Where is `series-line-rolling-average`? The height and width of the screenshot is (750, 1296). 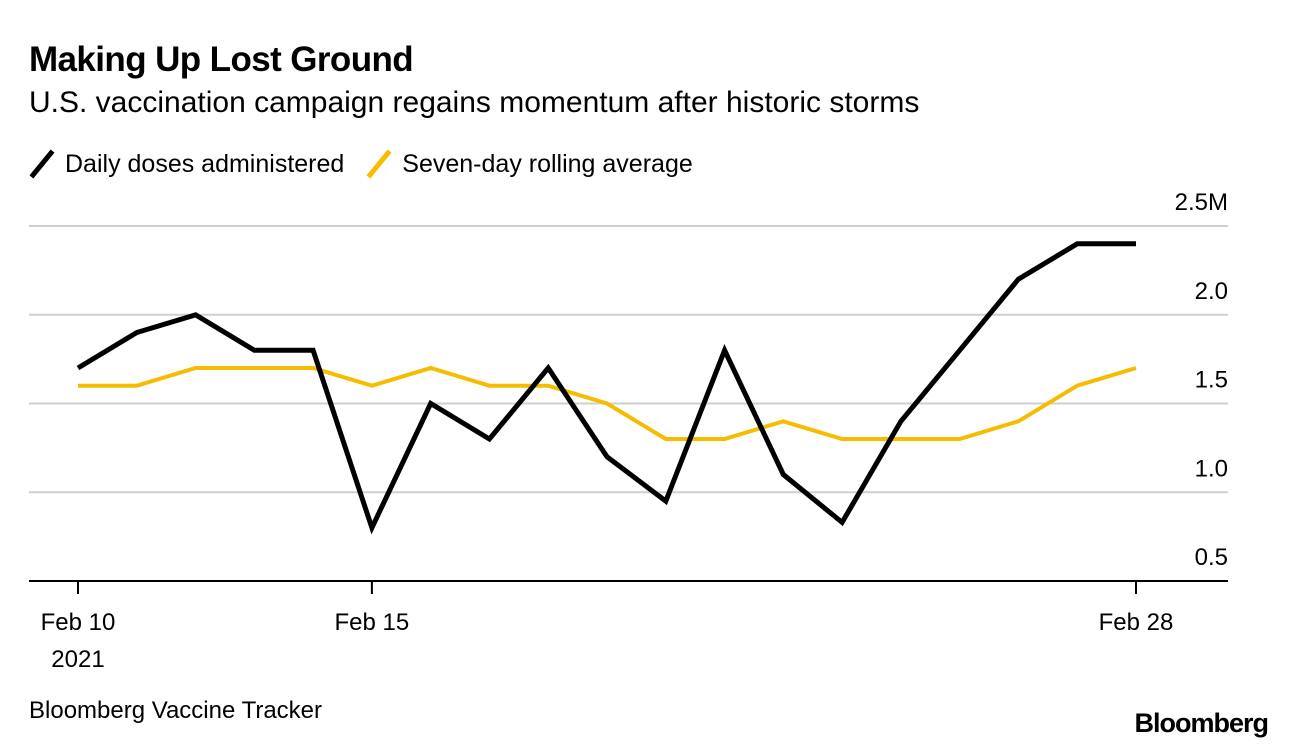
series-line-rolling-average is located at coordinates (607, 403).